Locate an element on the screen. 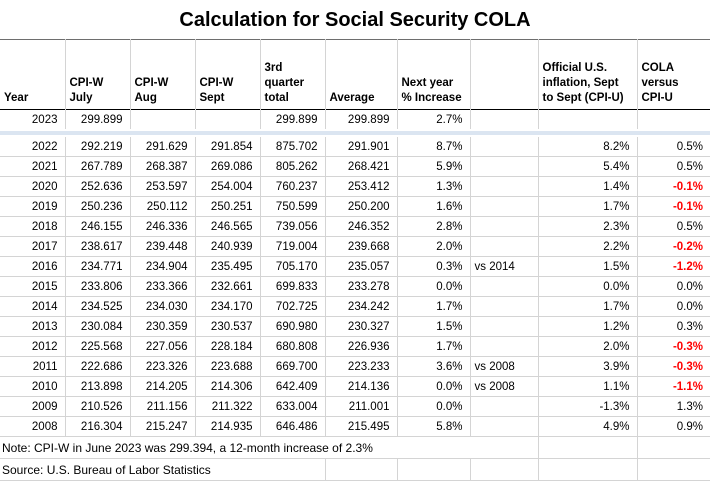 The height and width of the screenshot is (481, 710). cell-2019-july: 250.236 is located at coordinates (98, 206).